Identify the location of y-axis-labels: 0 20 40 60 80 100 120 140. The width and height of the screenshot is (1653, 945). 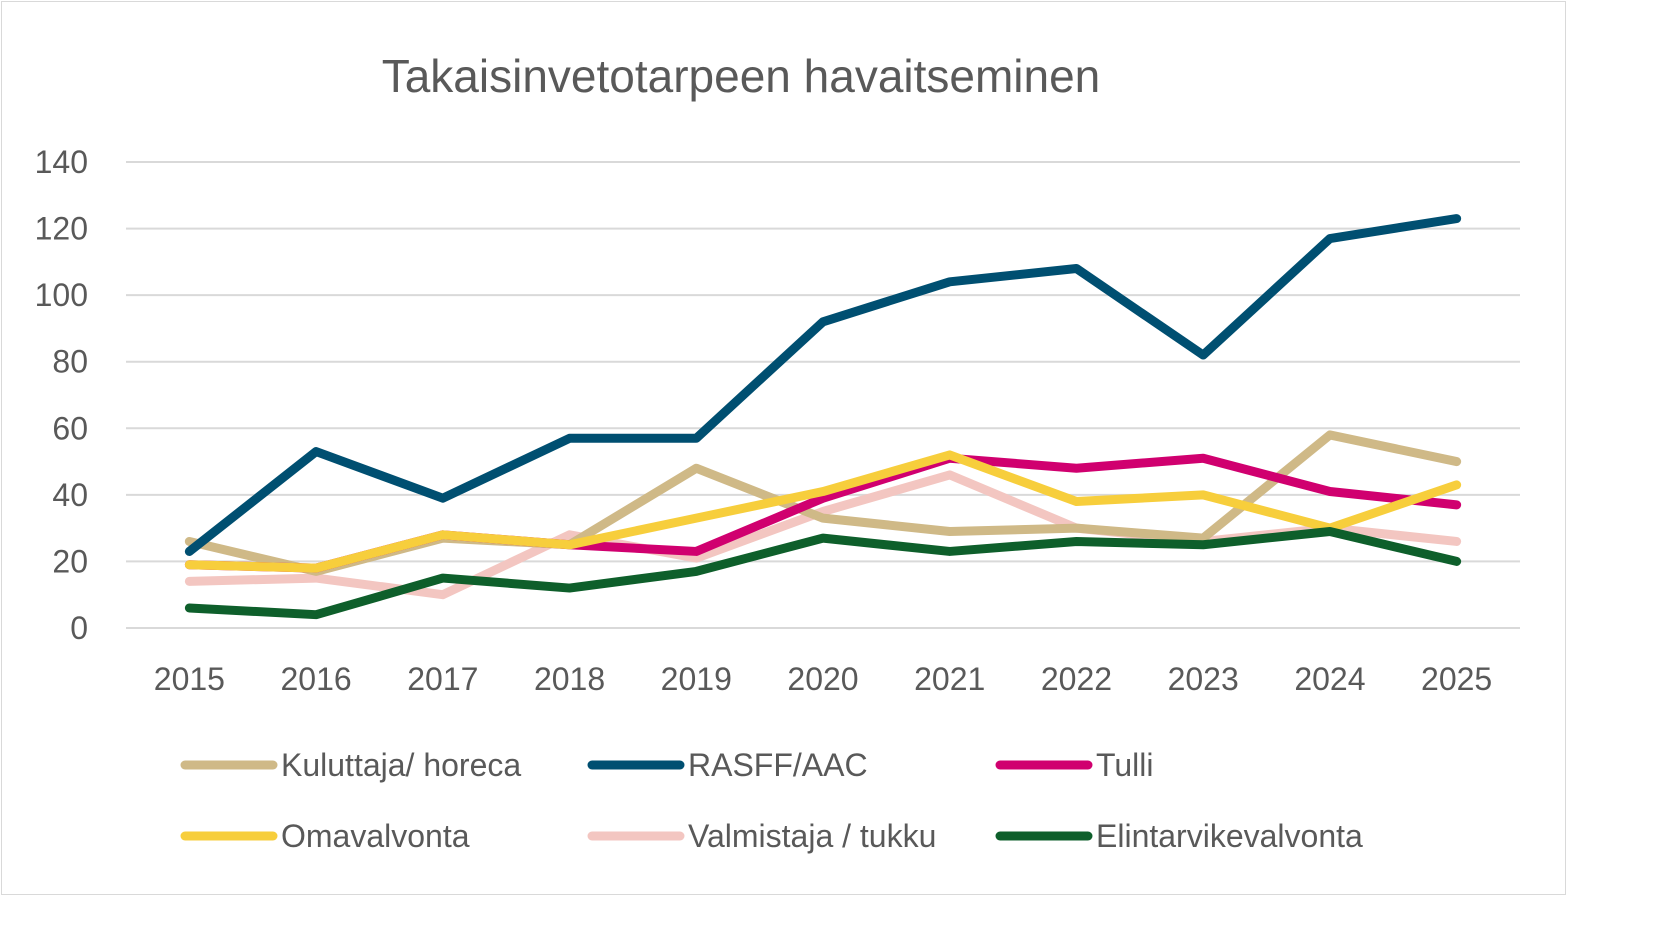
(61, 395).